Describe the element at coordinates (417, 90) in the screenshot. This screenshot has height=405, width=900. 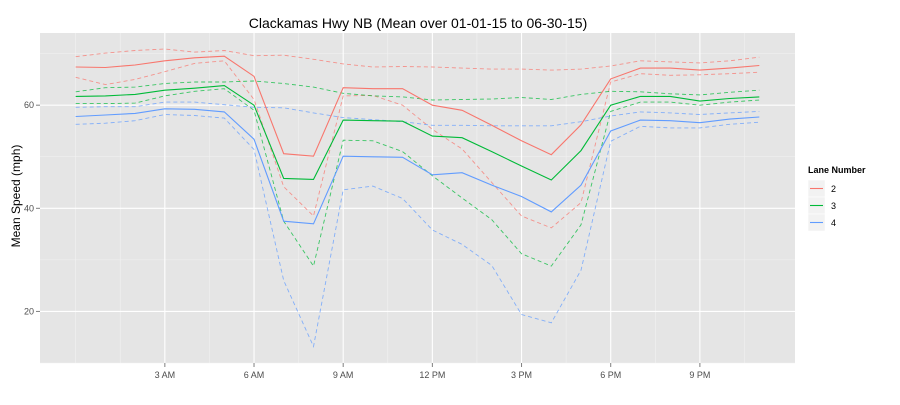
I see `series-3-upper-line` at that location.